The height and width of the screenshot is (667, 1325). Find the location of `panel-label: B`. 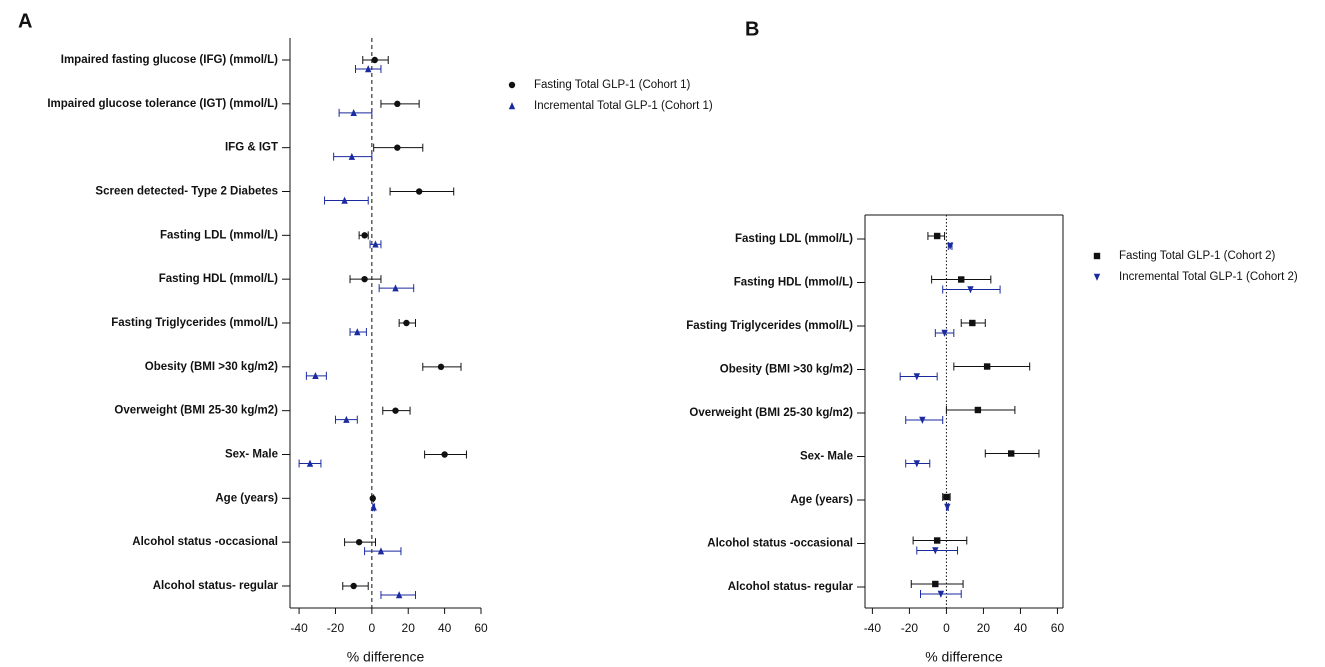

panel-label: B is located at coordinates (752, 29).